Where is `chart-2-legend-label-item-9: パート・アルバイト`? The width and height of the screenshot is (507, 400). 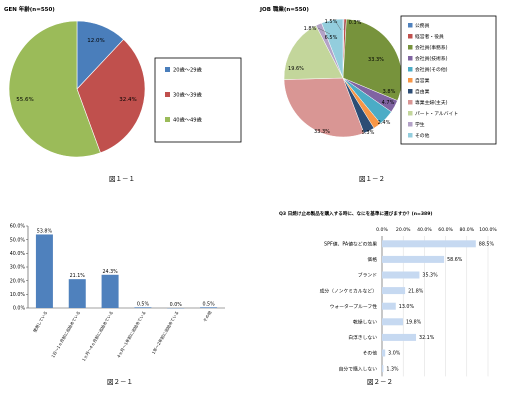
chart-2-legend-label-item-9: パート・アルバイト is located at coordinates (436, 114).